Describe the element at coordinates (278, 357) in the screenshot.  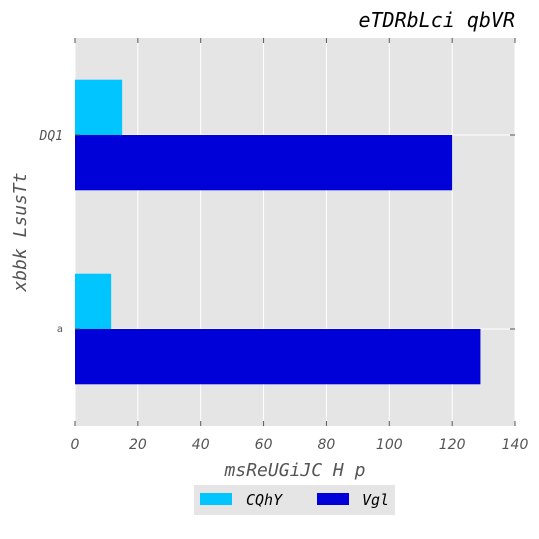
I see `bar-Vgl-a` at that location.